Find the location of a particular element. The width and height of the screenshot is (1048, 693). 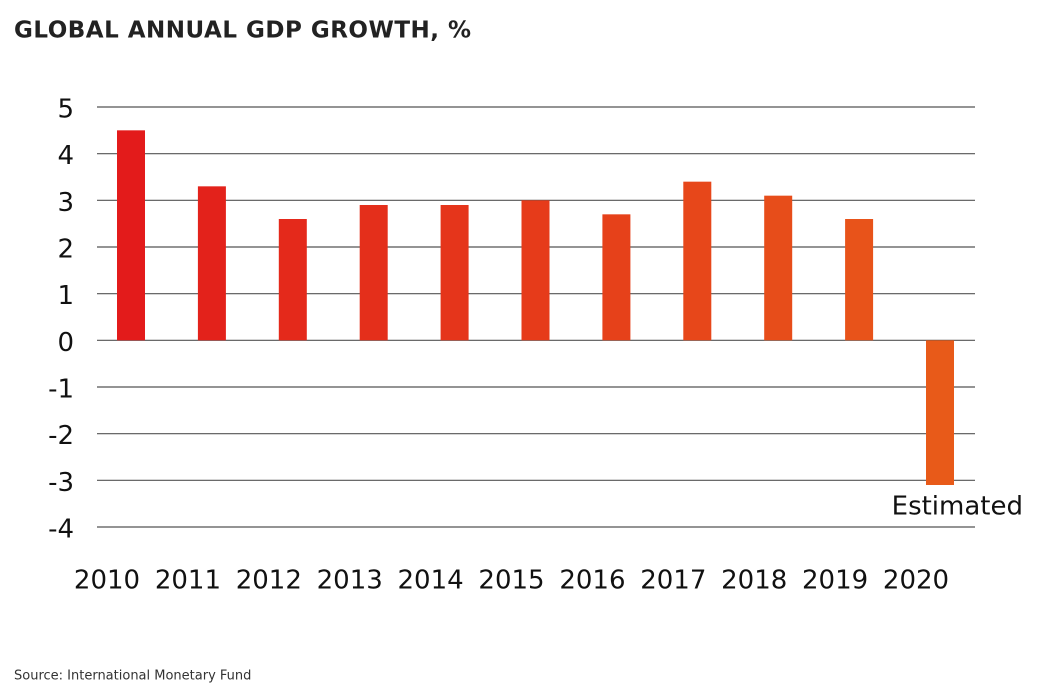

y-tick-label: 3 is located at coordinates (65, 203).